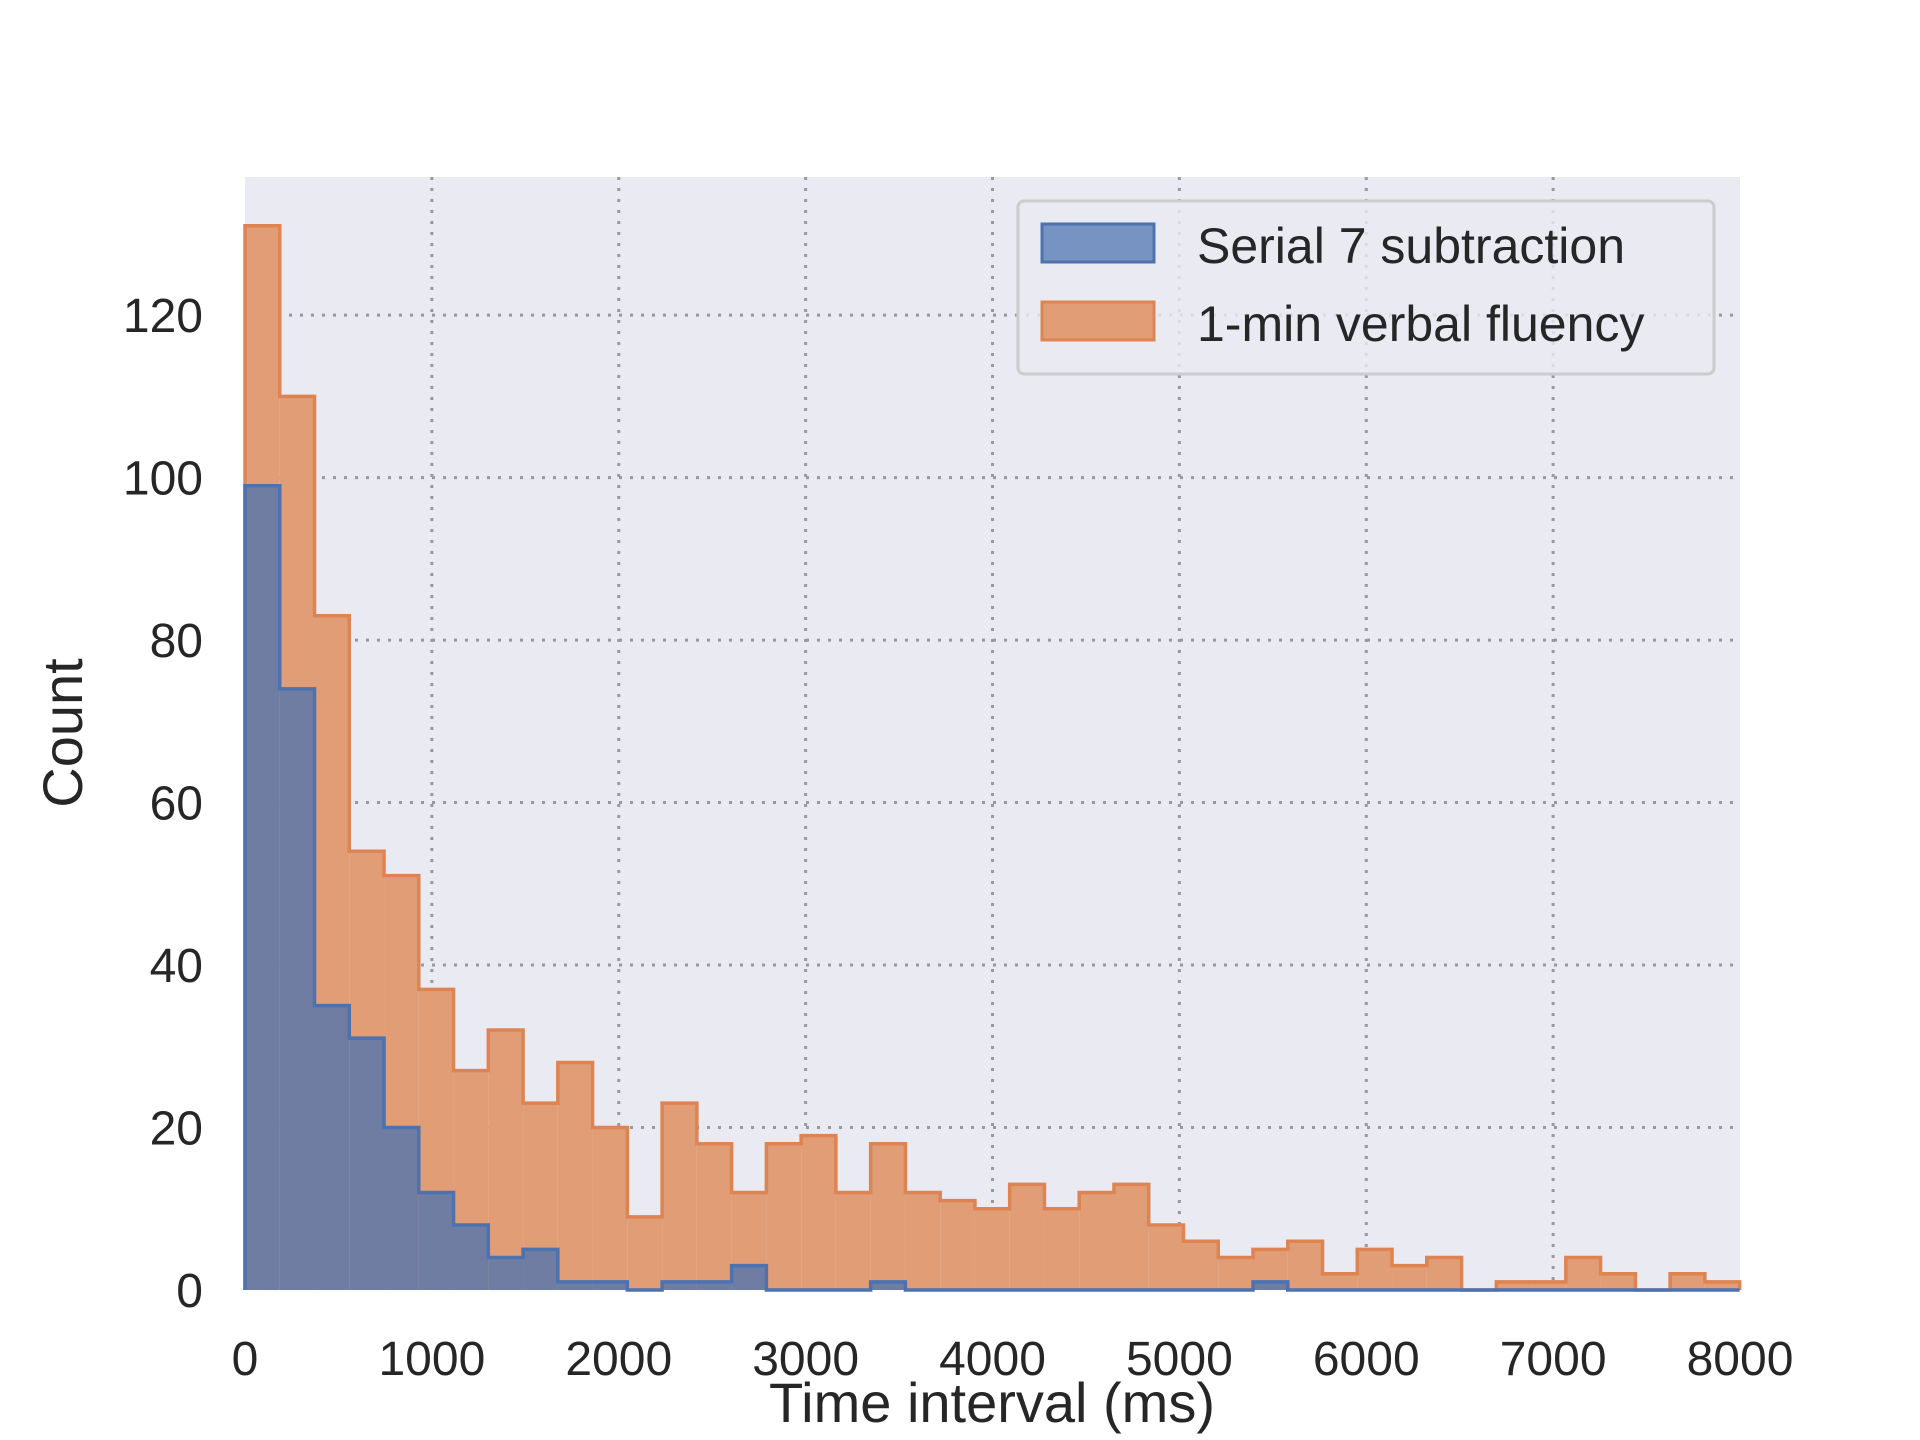 The width and height of the screenshot is (1920, 1440). I want to click on y-tick-label: 100, so click(163, 479).